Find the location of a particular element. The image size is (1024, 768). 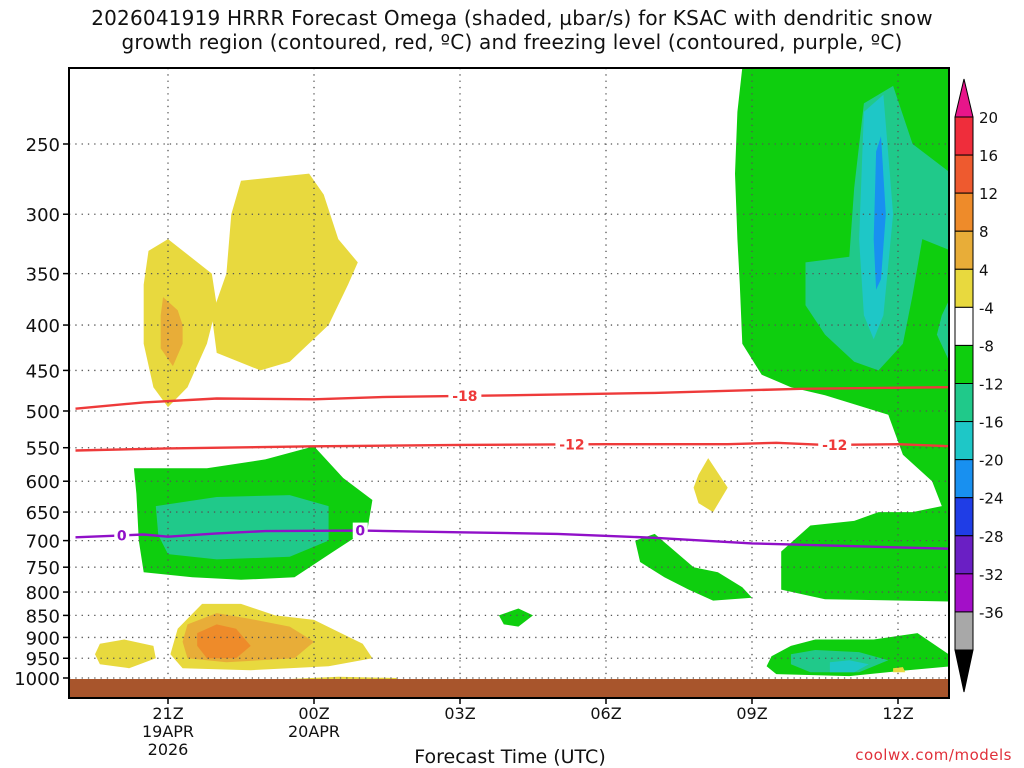

colorbar-label-12: -32 is located at coordinates (991, 575).